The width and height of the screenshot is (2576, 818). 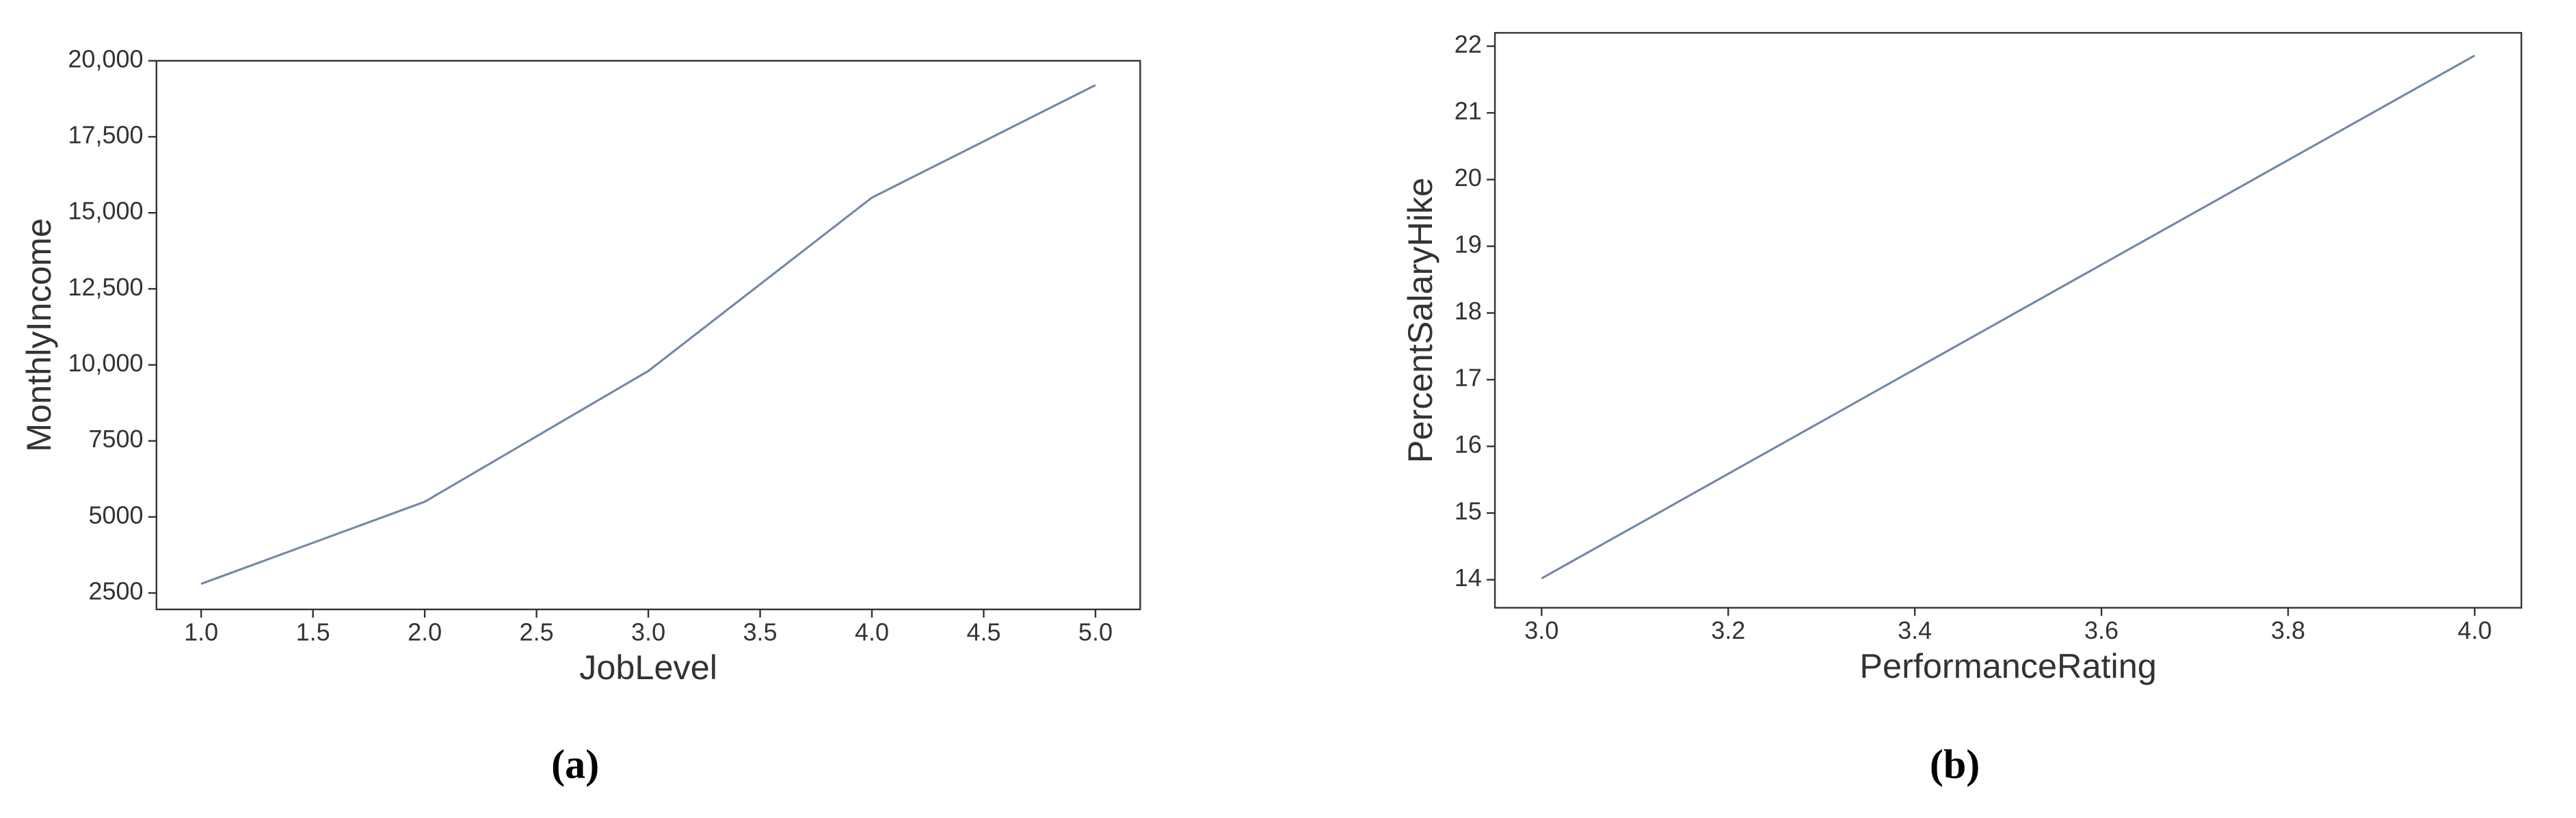 What do you see at coordinates (1095, 632) in the screenshot?
I see `x-tick-label: 5.0` at bounding box center [1095, 632].